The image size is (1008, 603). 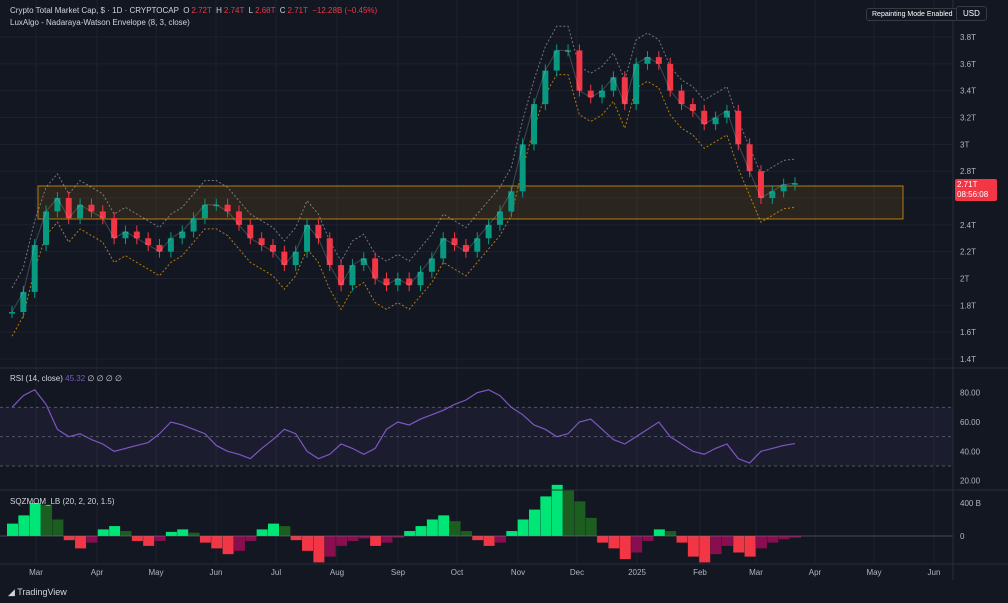 I want to click on y-tick-label: 3.6T, so click(x=968, y=64).